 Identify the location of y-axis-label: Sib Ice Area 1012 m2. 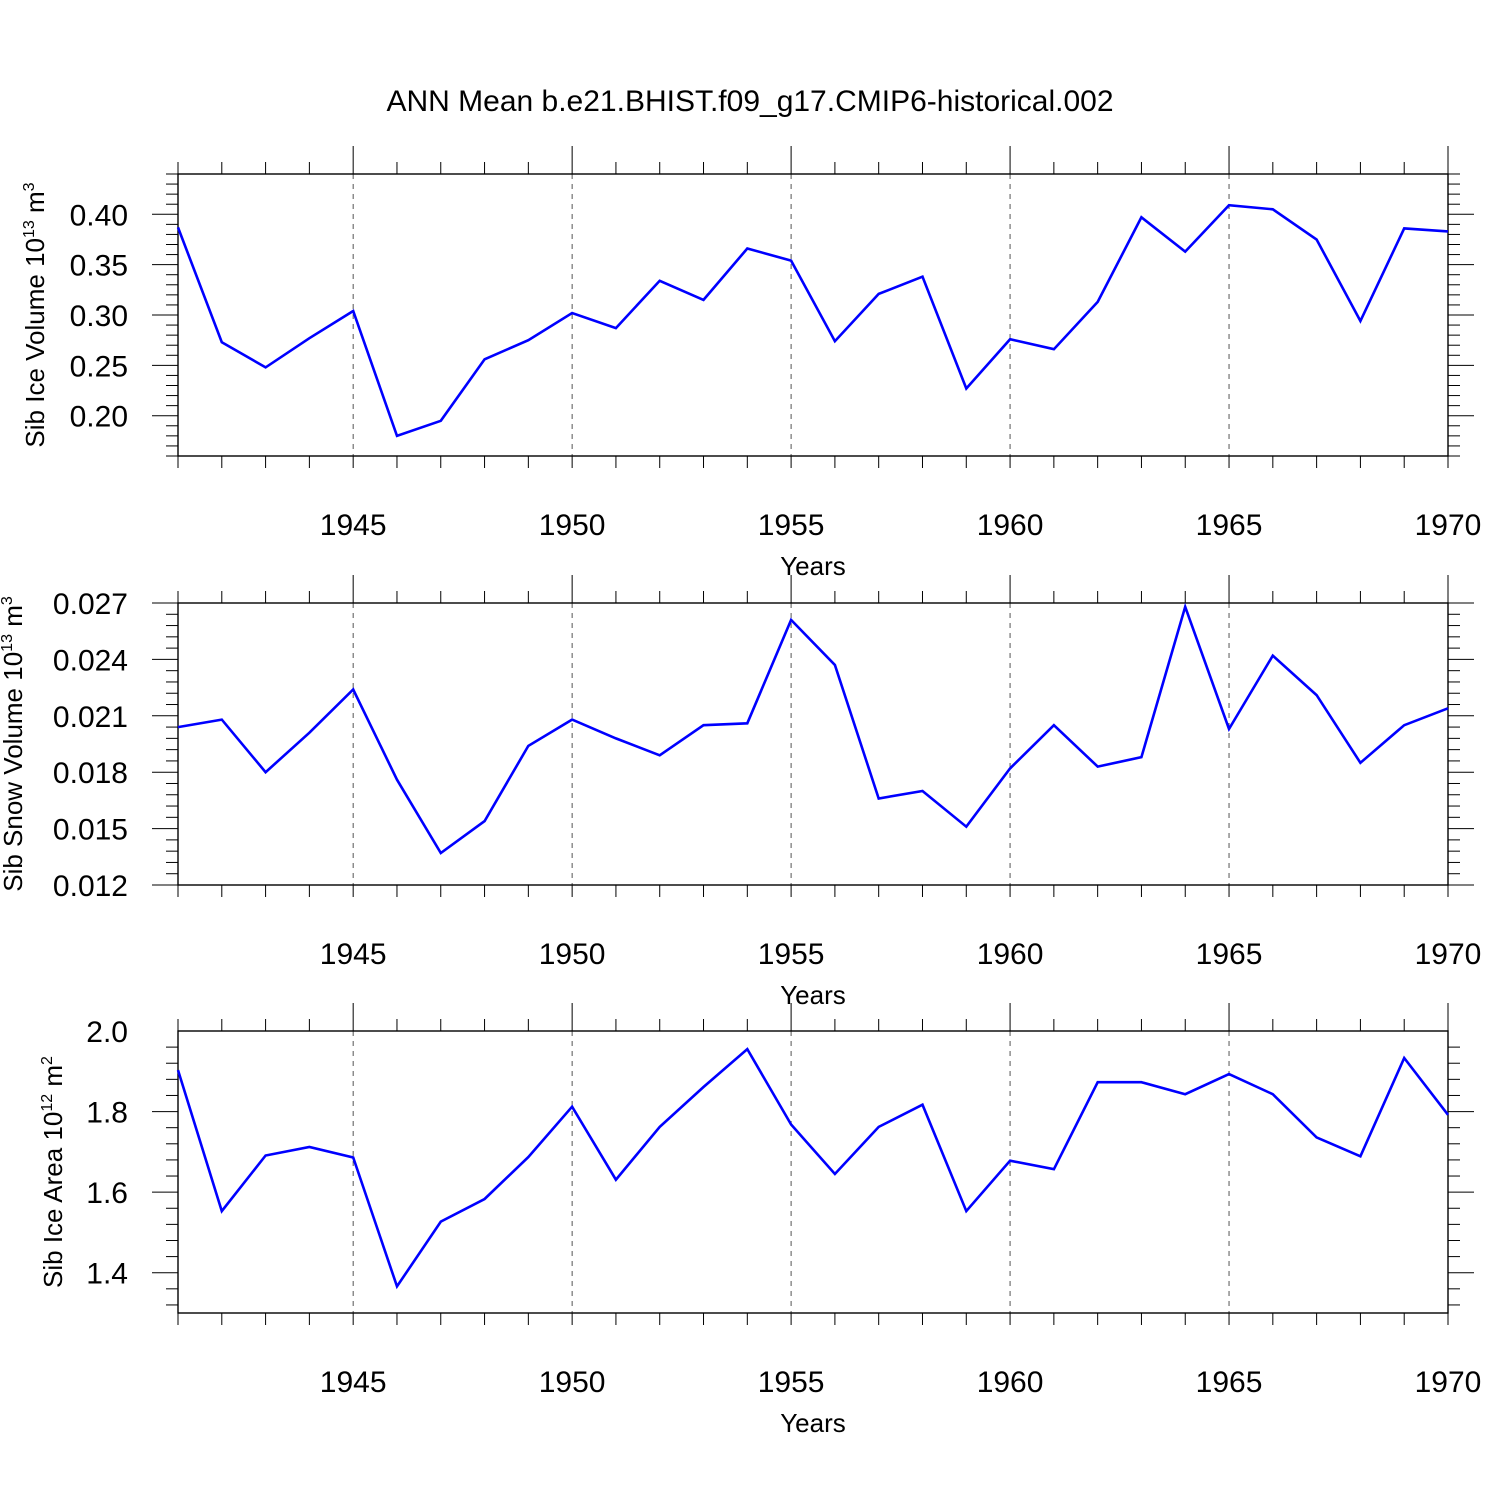
(53, 1172).